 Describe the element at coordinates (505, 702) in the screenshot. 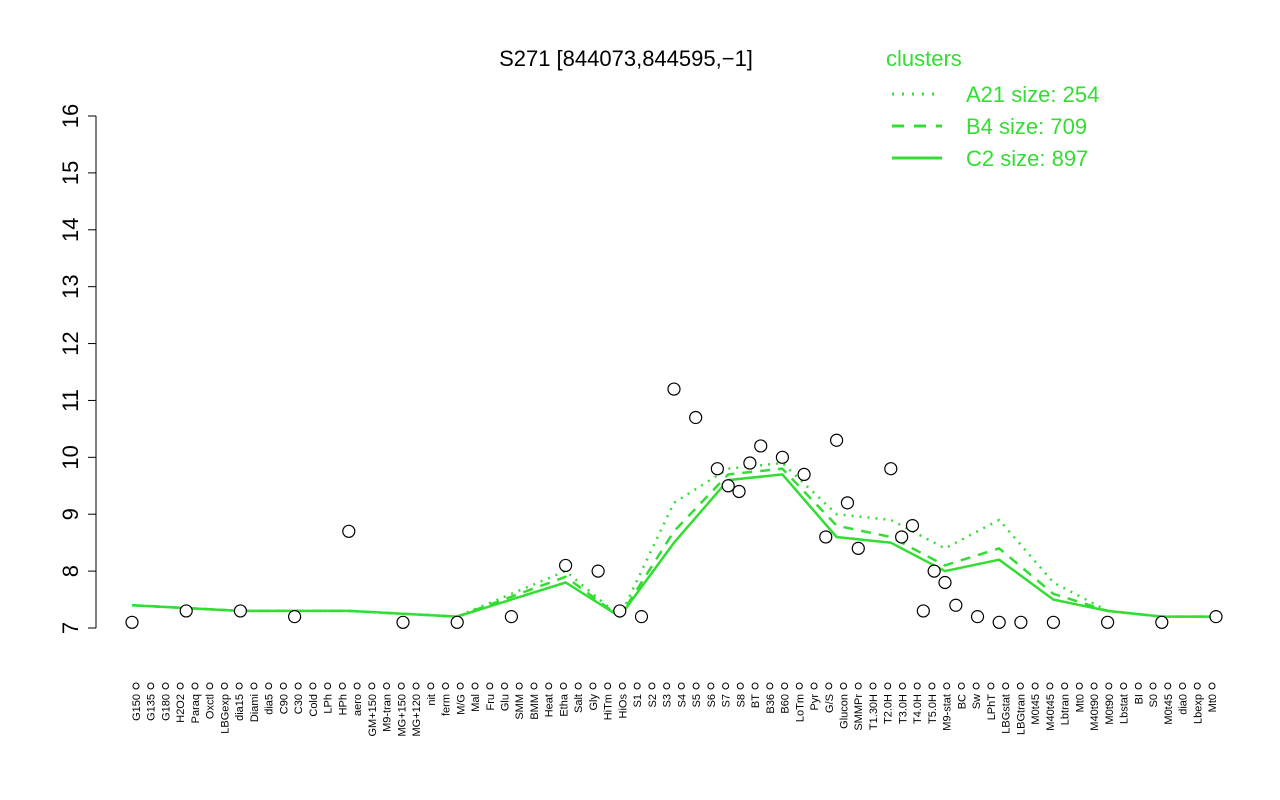

I see `x-tick-label: Glu` at that location.